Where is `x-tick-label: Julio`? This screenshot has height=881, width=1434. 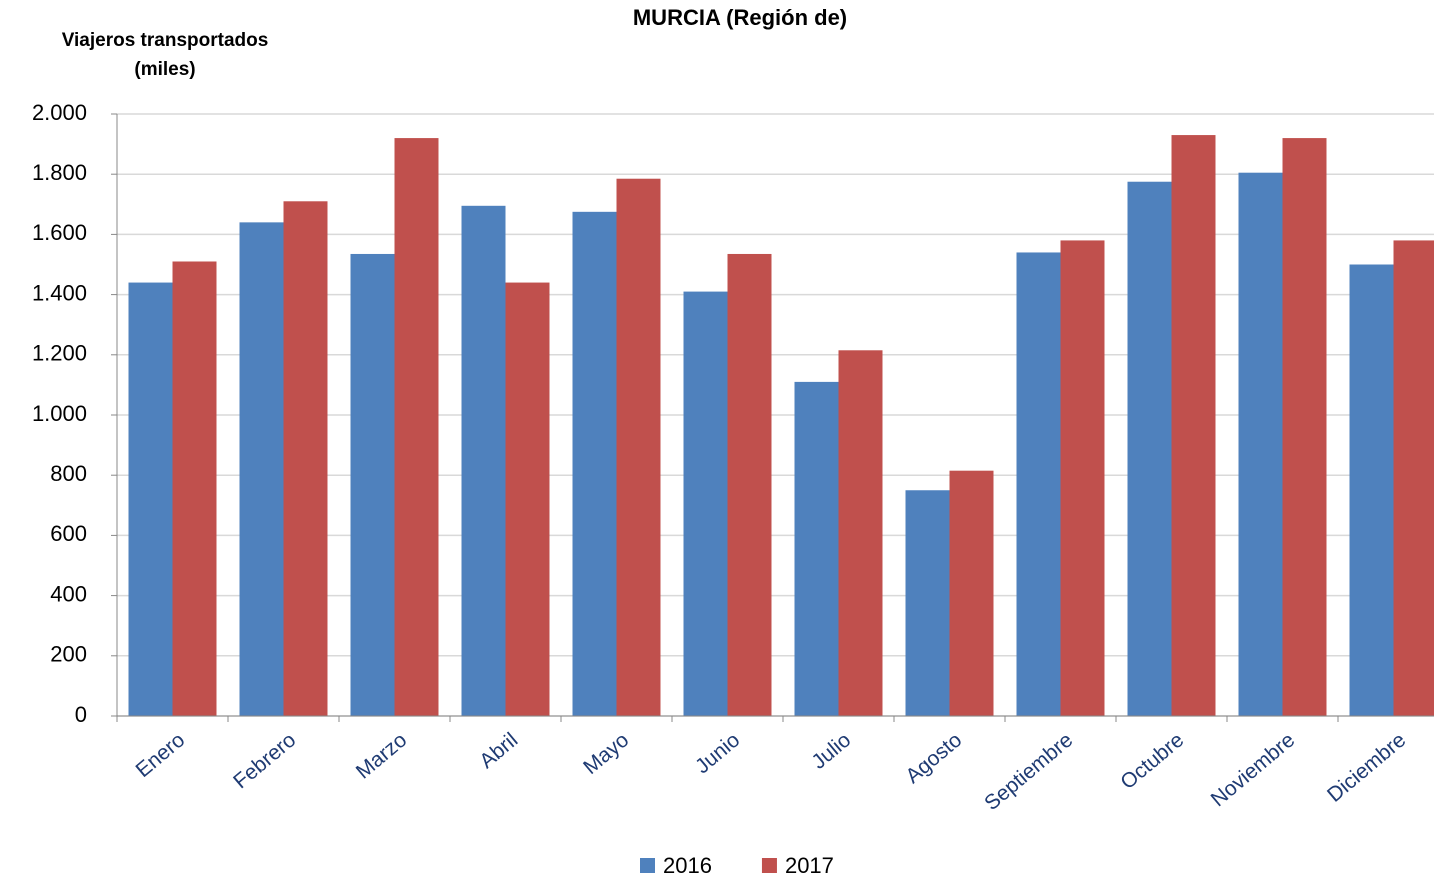
x-tick-label: Julio is located at coordinates (831, 750).